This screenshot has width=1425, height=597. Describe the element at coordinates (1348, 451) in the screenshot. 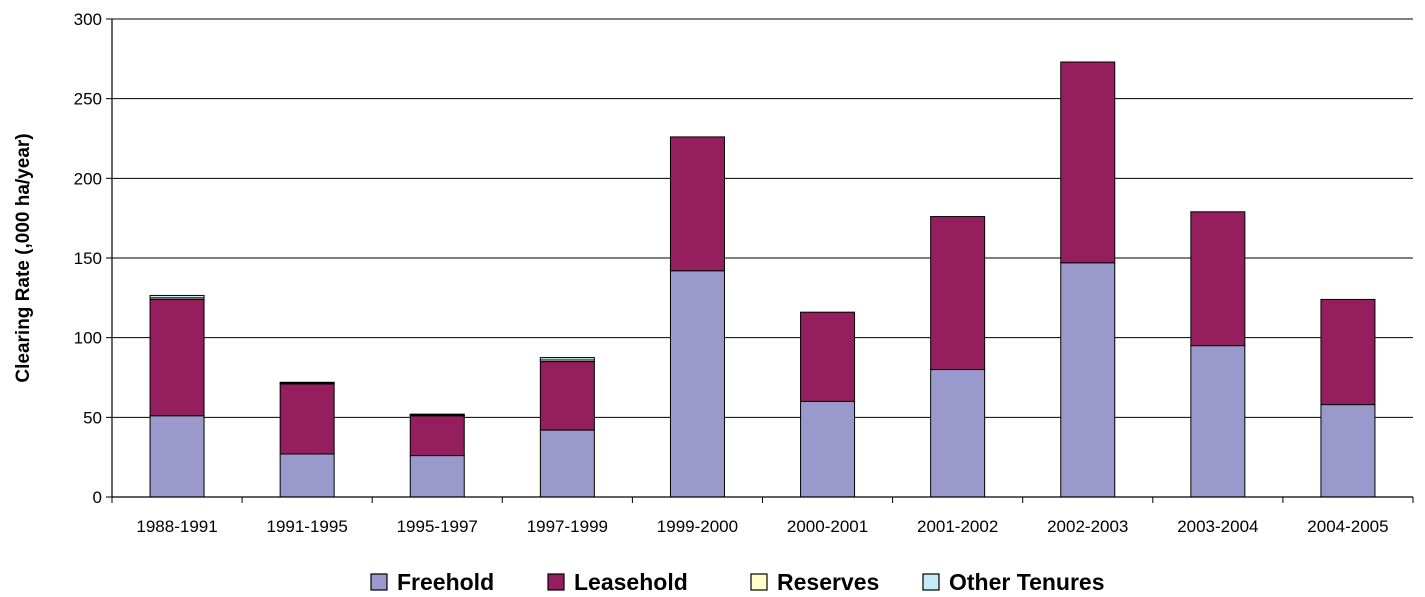

I see `bar-freehold-2004-2005` at that location.